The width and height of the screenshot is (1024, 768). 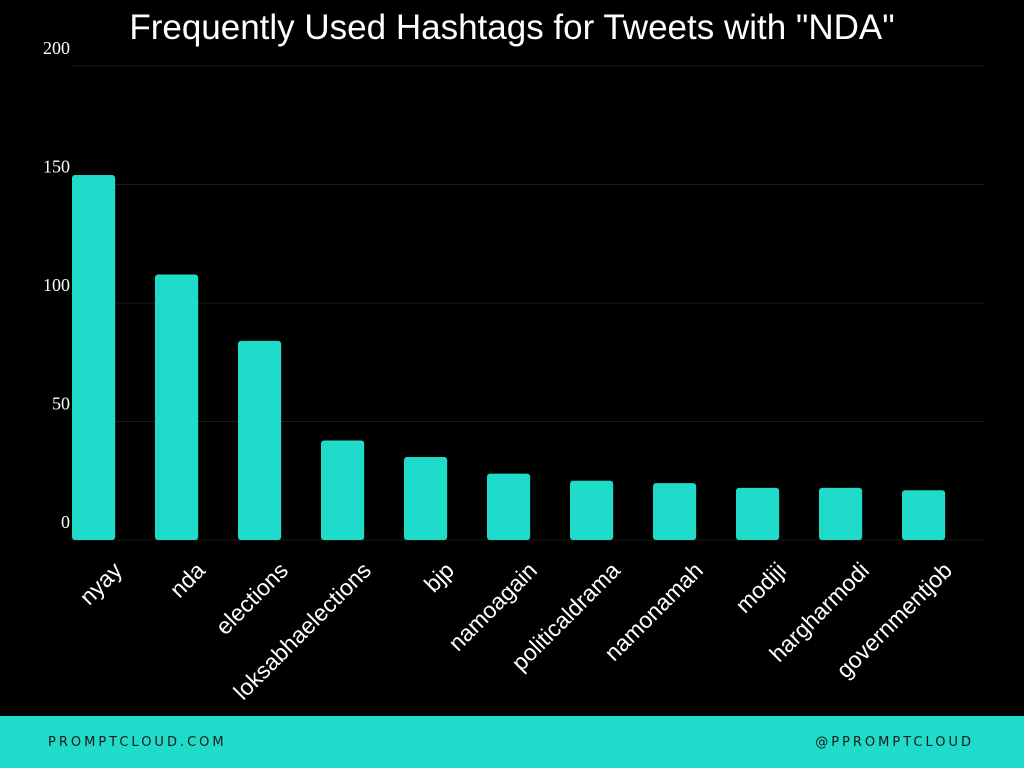 What do you see at coordinates (343, 490) in the screenshot?
I see `bar-loksabhaelections` at bounding box center [343, 490].